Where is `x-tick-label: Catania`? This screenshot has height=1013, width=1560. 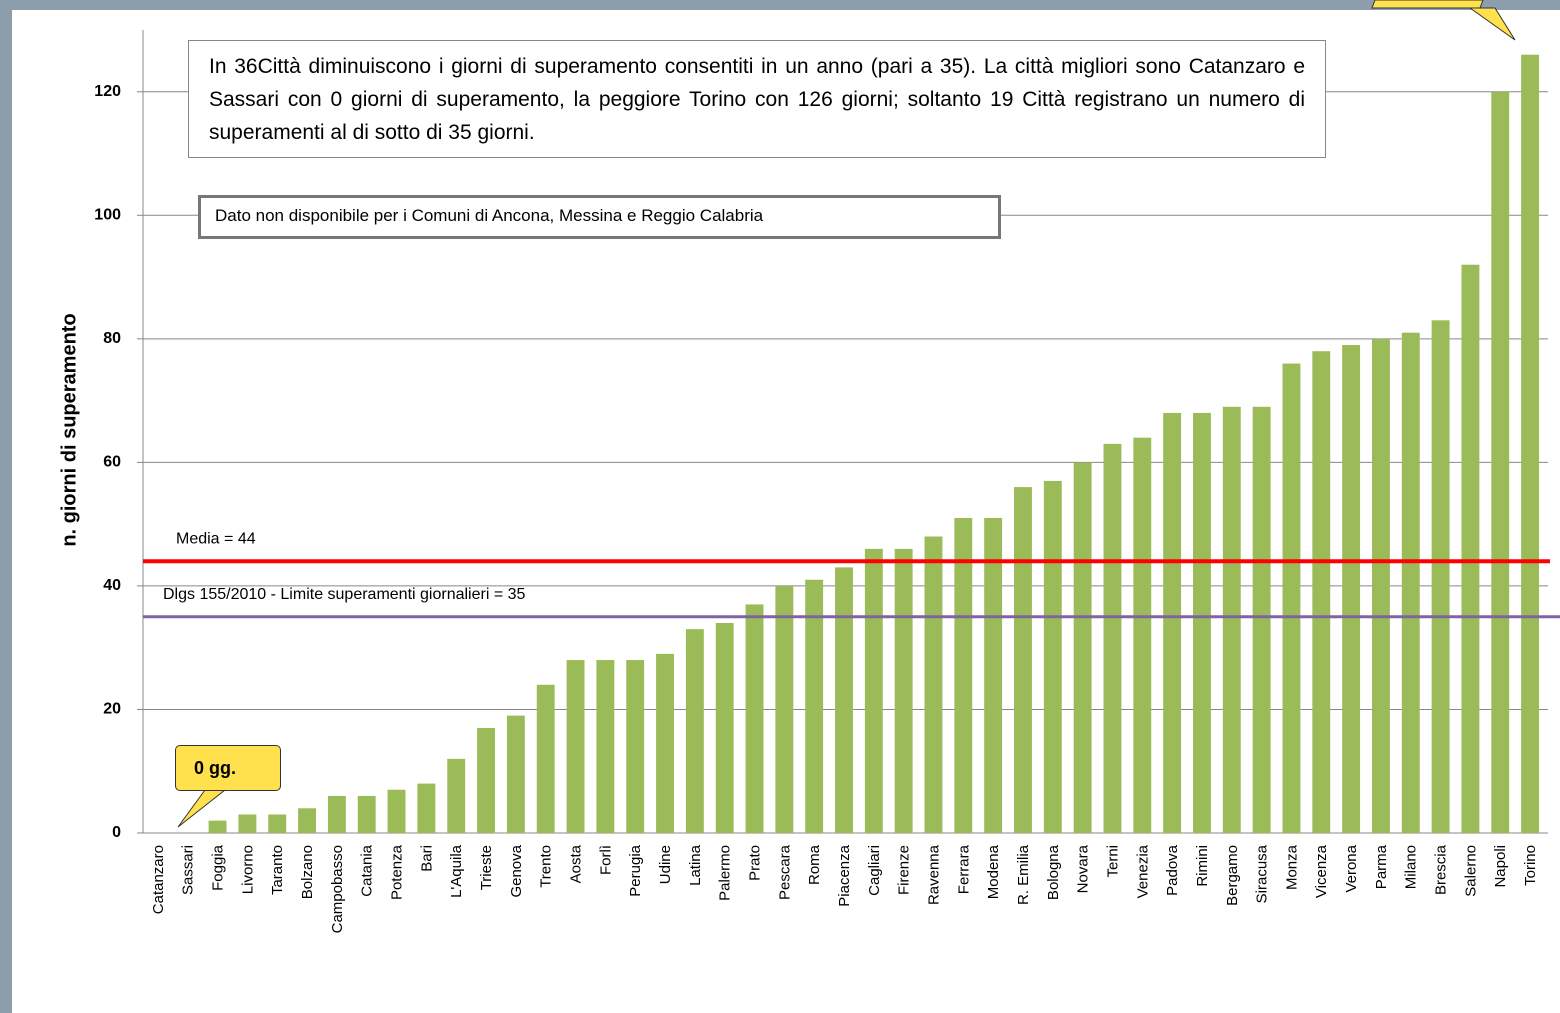 x-tick-label: Catania is located at coordinates (367, 870).